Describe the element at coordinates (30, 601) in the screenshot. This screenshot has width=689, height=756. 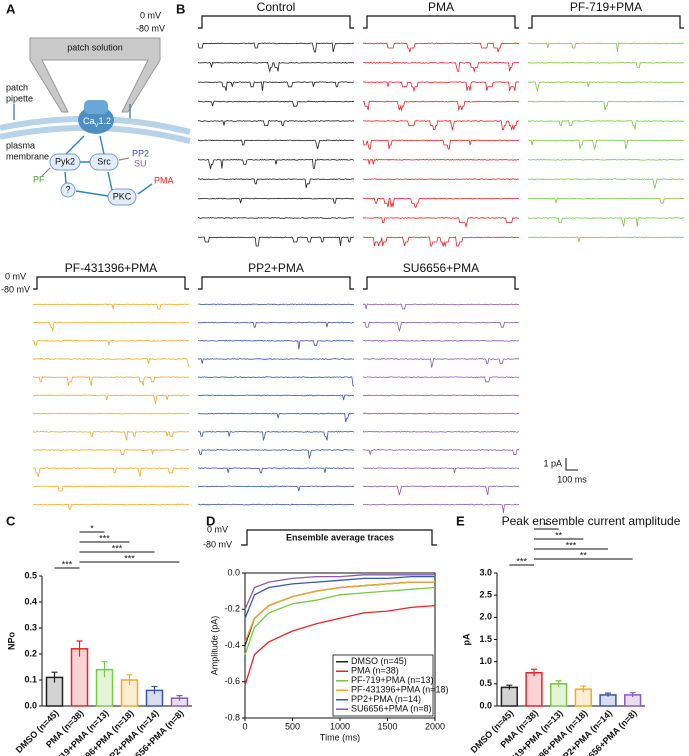
I see `y-tick-label: 0.4` at that location.